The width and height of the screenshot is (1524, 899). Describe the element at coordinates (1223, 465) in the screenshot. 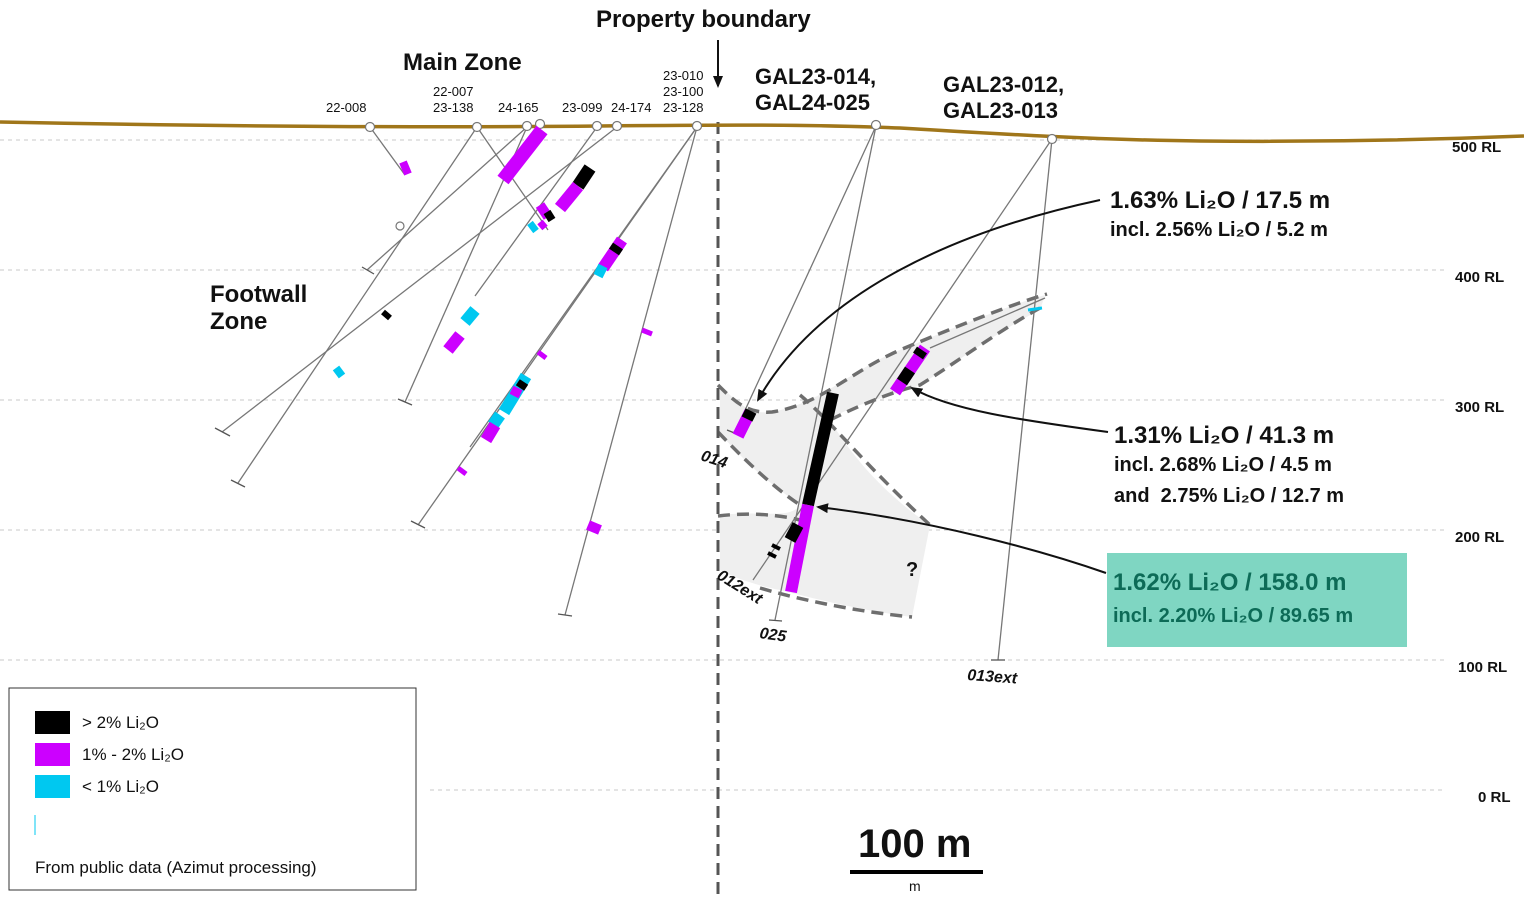

I see `callout-2-line2: incl. 2.68% Li₂O / 4.5 m` at that location.